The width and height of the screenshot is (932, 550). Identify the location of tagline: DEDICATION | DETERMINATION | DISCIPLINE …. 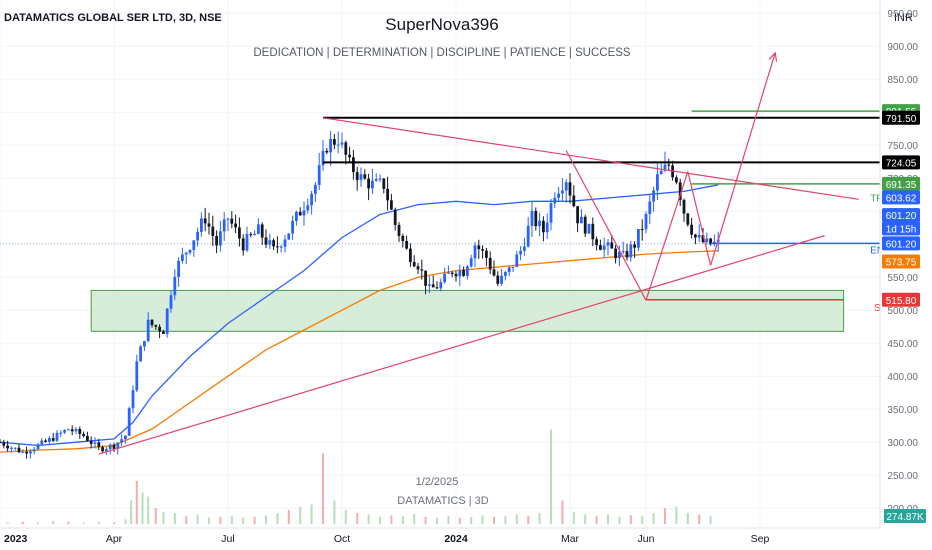
(442, 53).